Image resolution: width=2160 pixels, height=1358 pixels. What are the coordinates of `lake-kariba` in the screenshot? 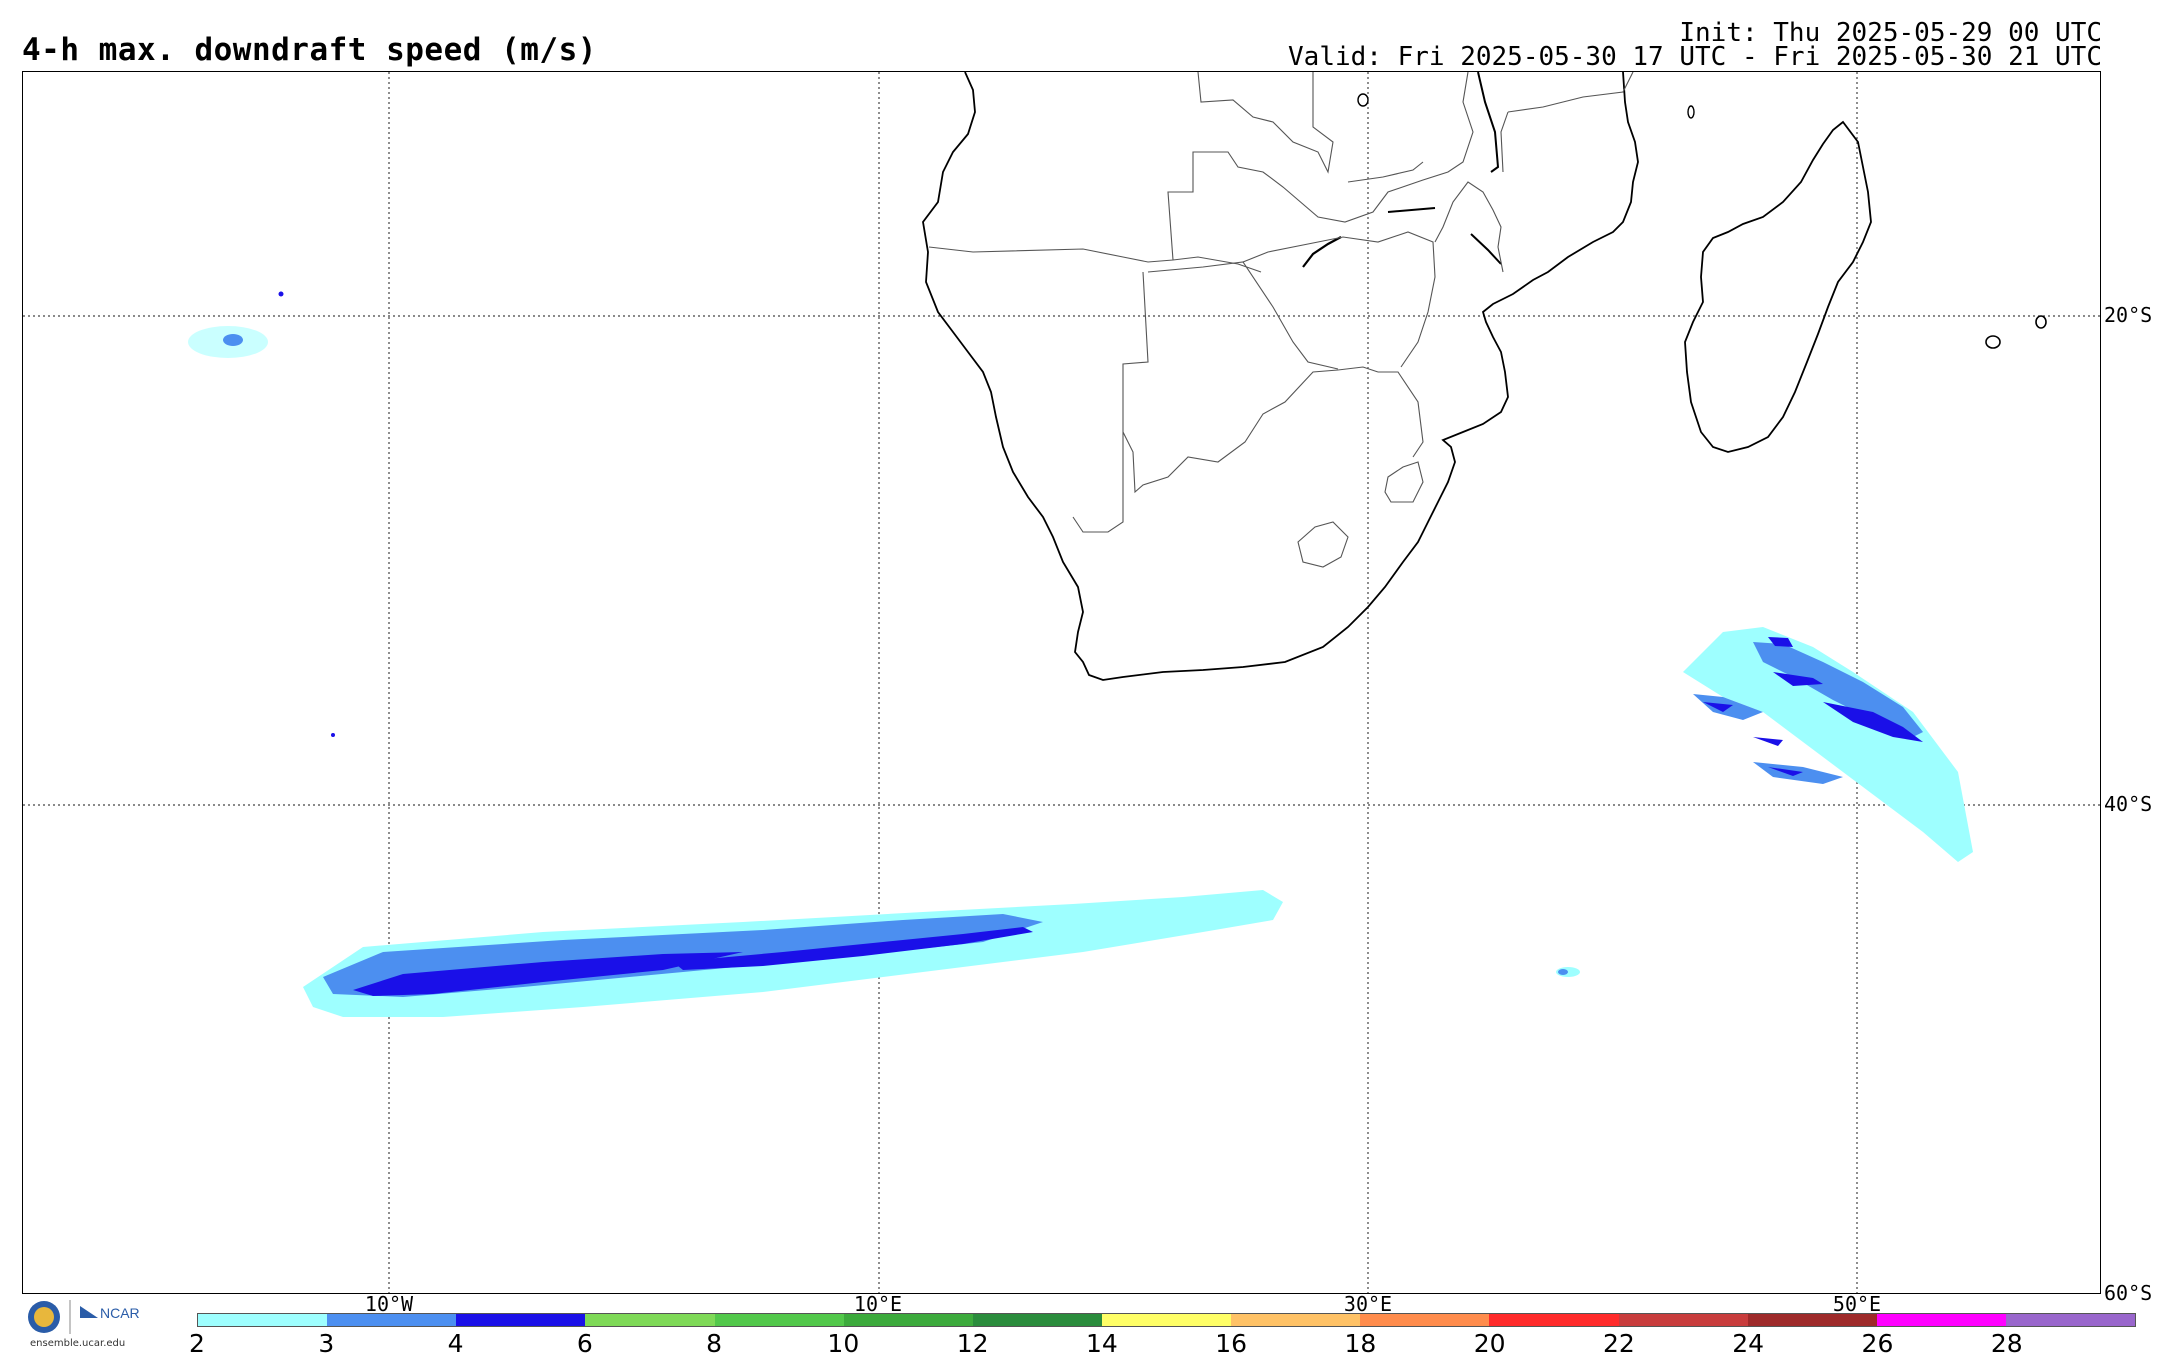 It's located at (1322, 252).